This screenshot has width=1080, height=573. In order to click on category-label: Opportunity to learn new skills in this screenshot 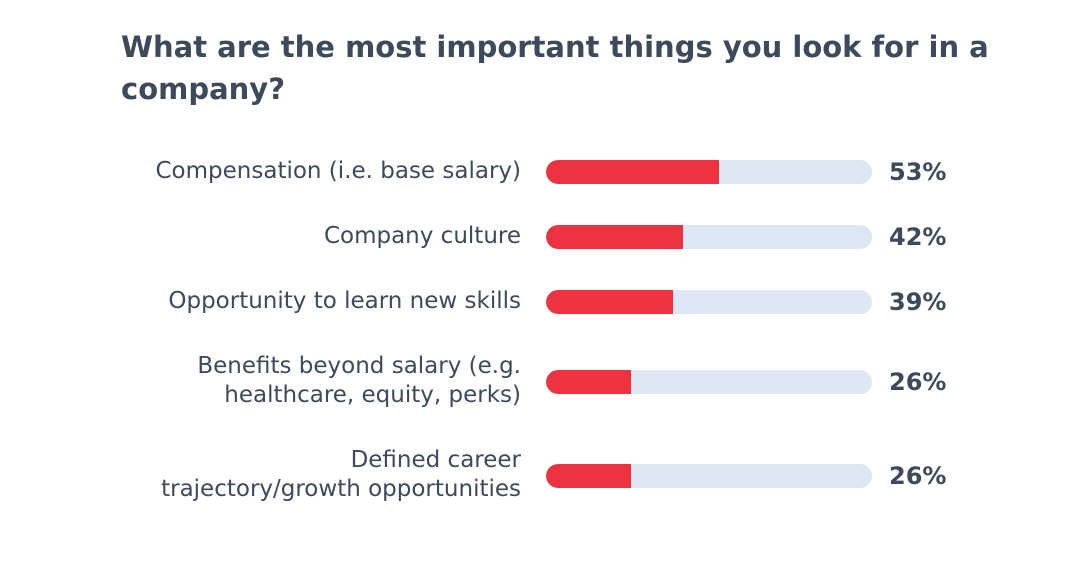, I will do `click(311, 301)`.